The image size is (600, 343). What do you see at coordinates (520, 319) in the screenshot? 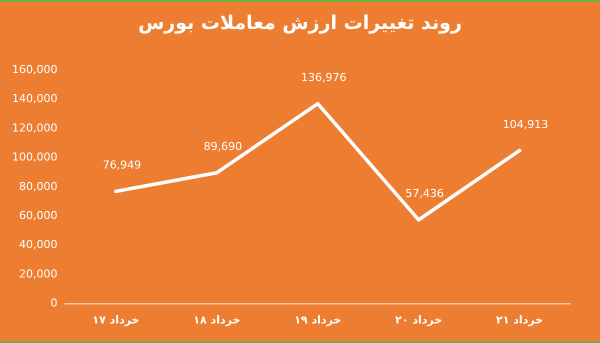
I see `x-tick-label: ۲۱ خرداد` at bounding box center [520, 319].